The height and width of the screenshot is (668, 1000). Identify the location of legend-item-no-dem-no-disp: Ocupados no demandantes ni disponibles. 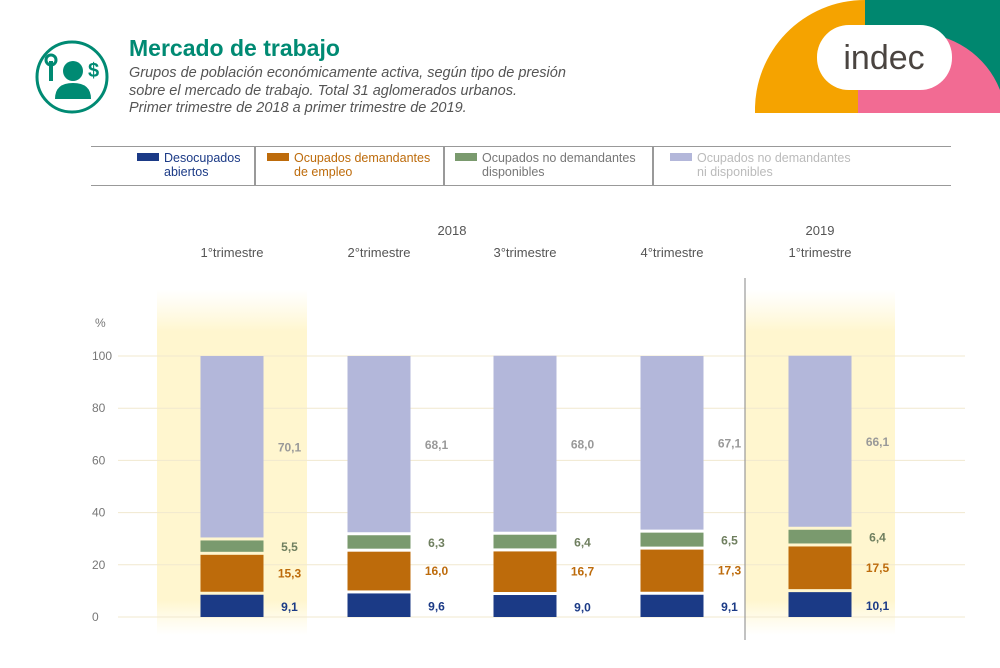
(799, 166).